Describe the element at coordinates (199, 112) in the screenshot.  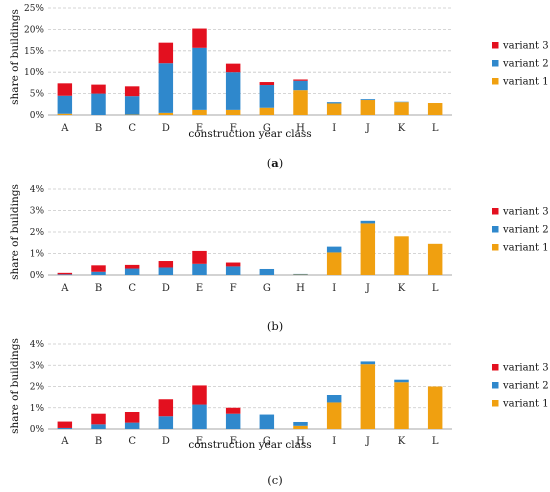
I see `bar-variant-1-E` at that location.